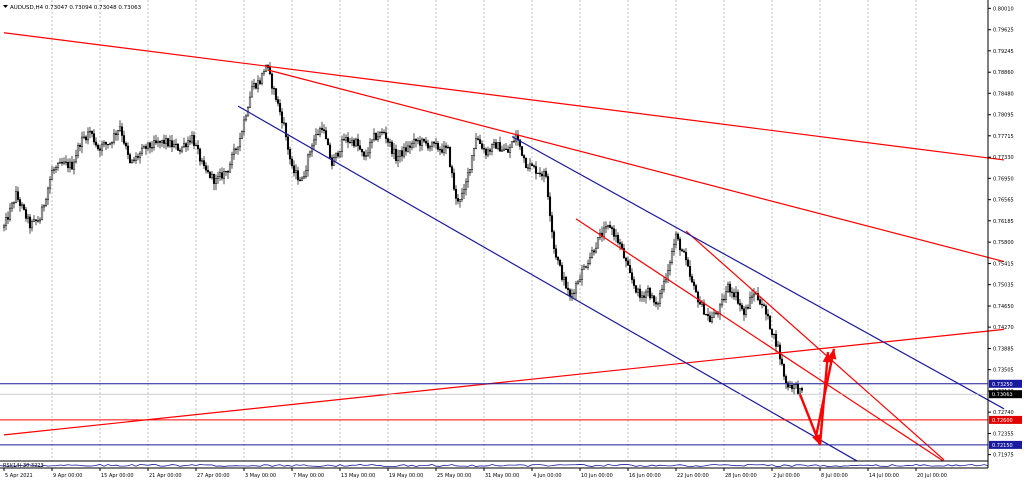 This screenshot has height=481, width=1024. What do you see at coordinates (23, 466) in the screenshot?
I see `indicator-label: RSI(14) 30.3223` at bounding box center [23, 466].